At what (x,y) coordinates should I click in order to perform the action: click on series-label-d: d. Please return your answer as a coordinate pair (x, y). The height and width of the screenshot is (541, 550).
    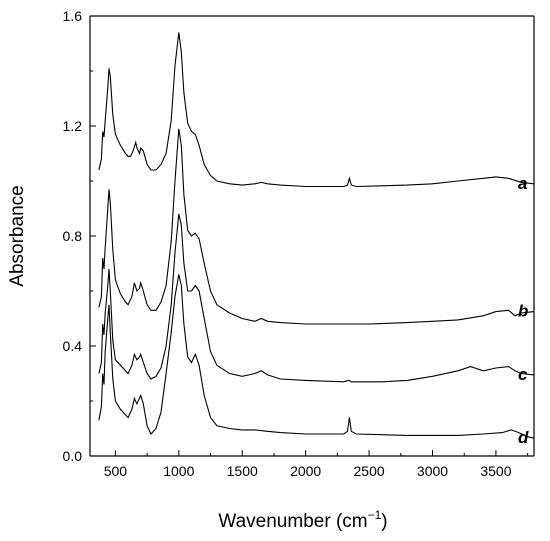
    Looking at the image, I should click on (523, 437).